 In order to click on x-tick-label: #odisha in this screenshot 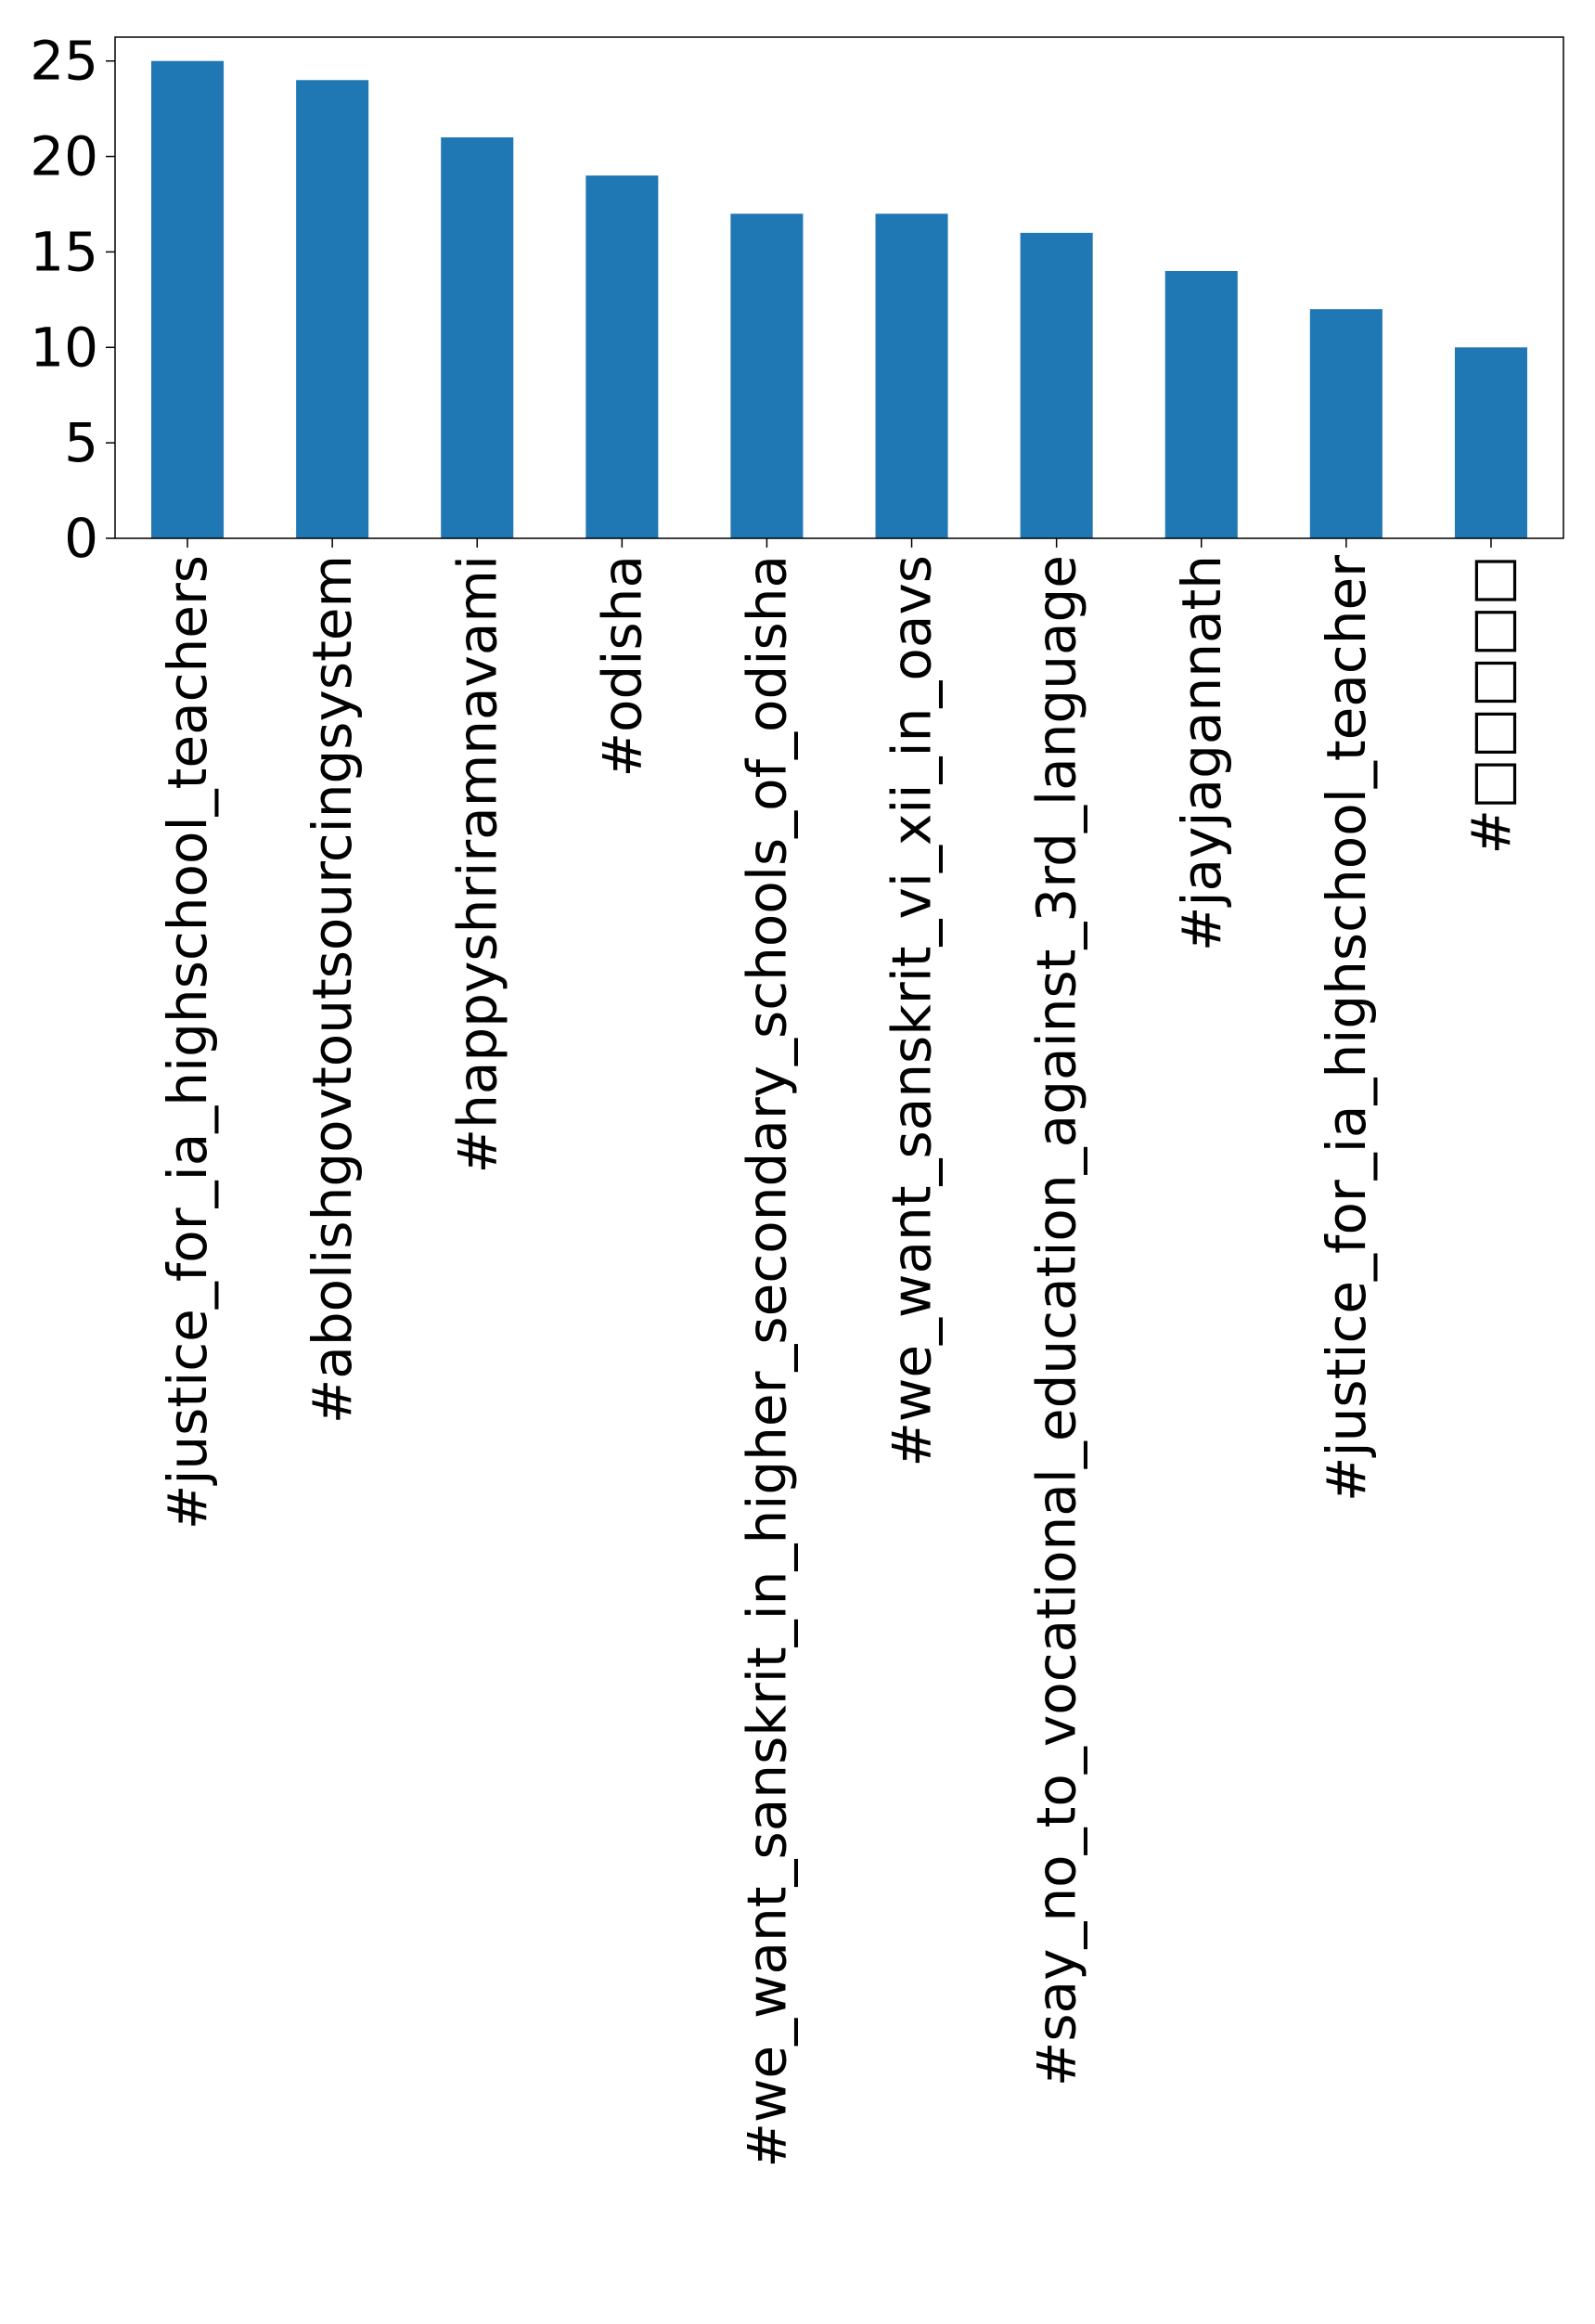, I will do `click(622, 666)`.